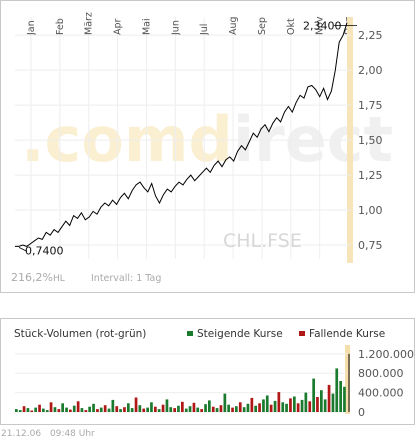  What do you see at coordinates (207, 139) in the screenshot?
I see `watermark-logo: .comdirect` at bounding box center [207, 139].